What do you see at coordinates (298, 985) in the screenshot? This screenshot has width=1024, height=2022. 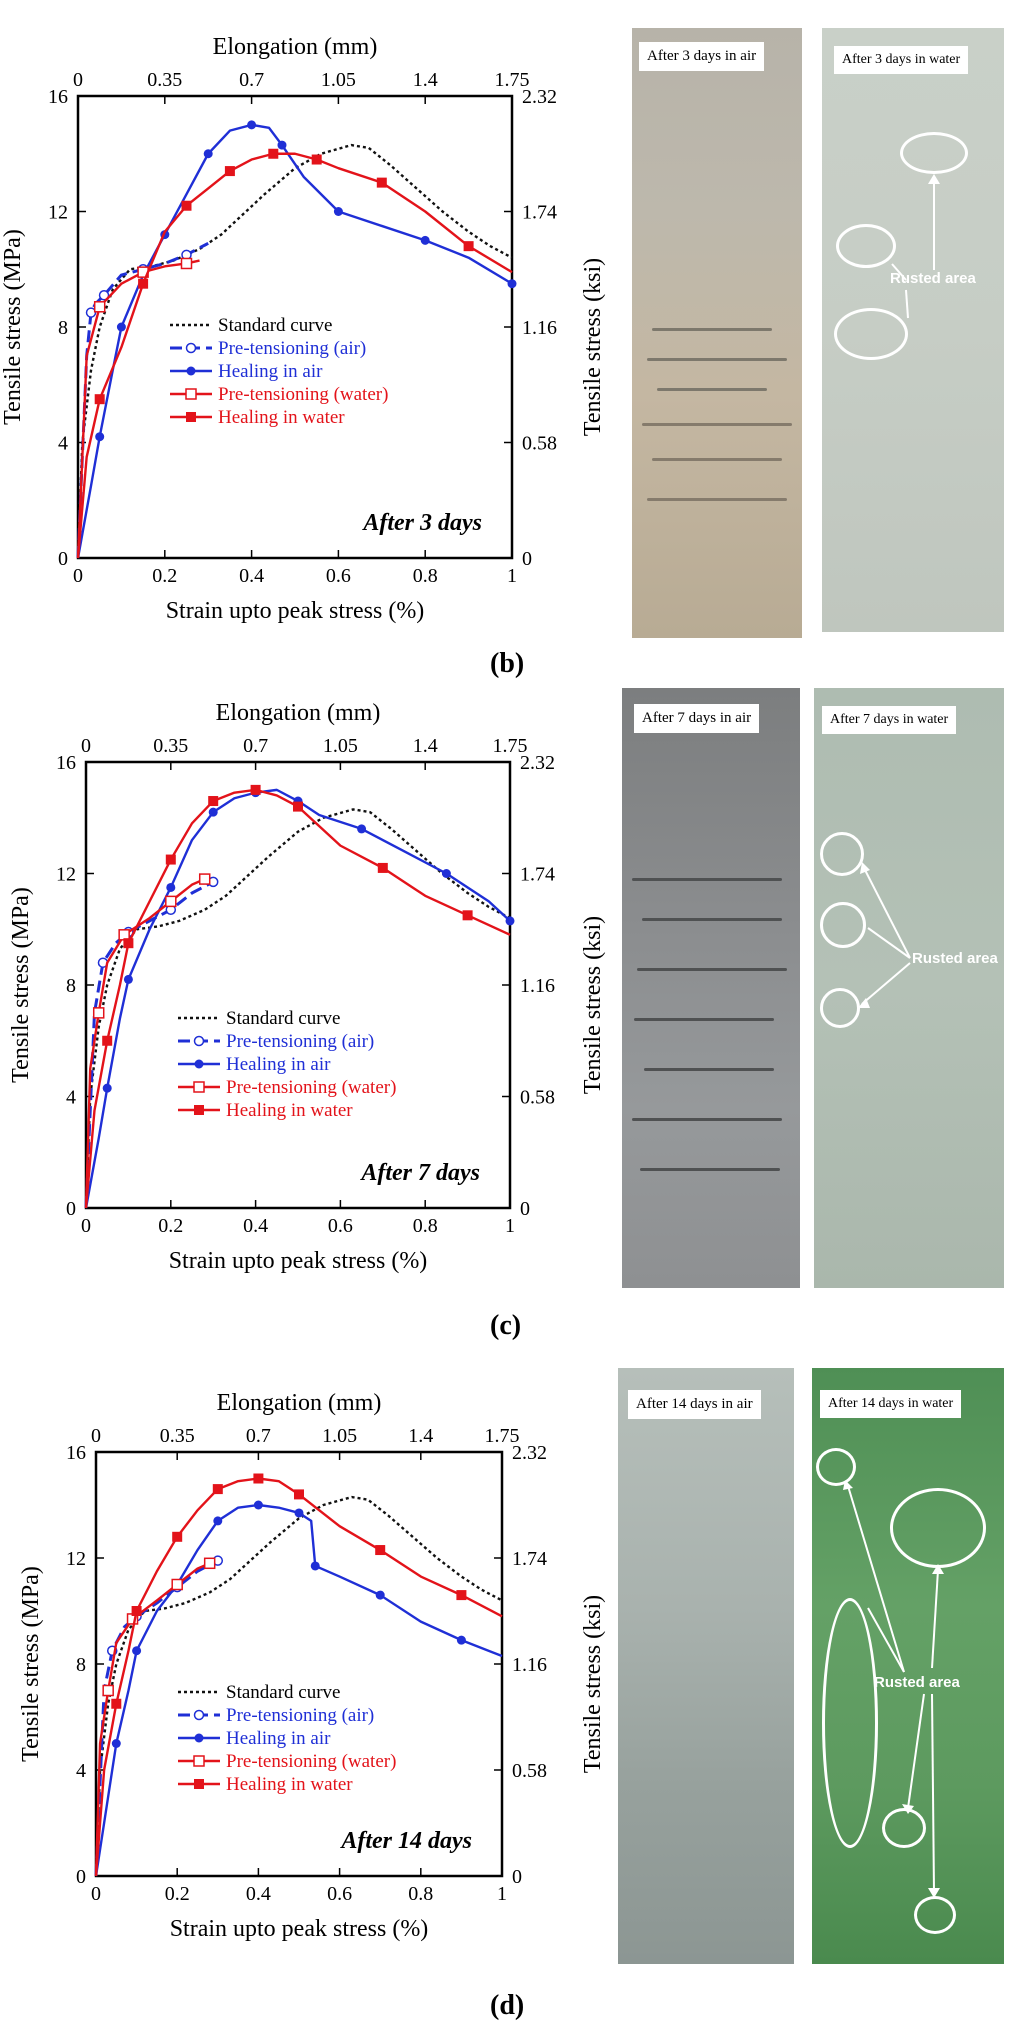 I see `plot-frame` at bounding box center [298, 985].